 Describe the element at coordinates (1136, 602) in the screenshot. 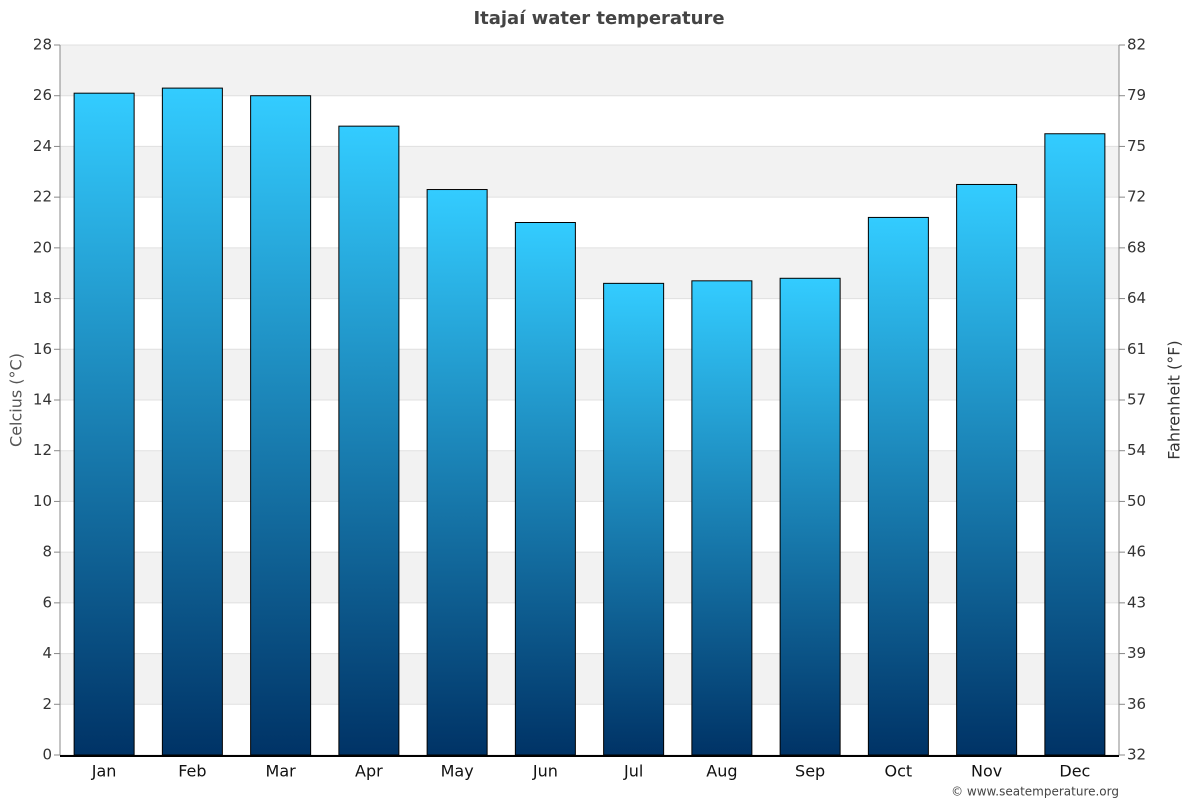

I see `y2-tick-label: 43` at that location.